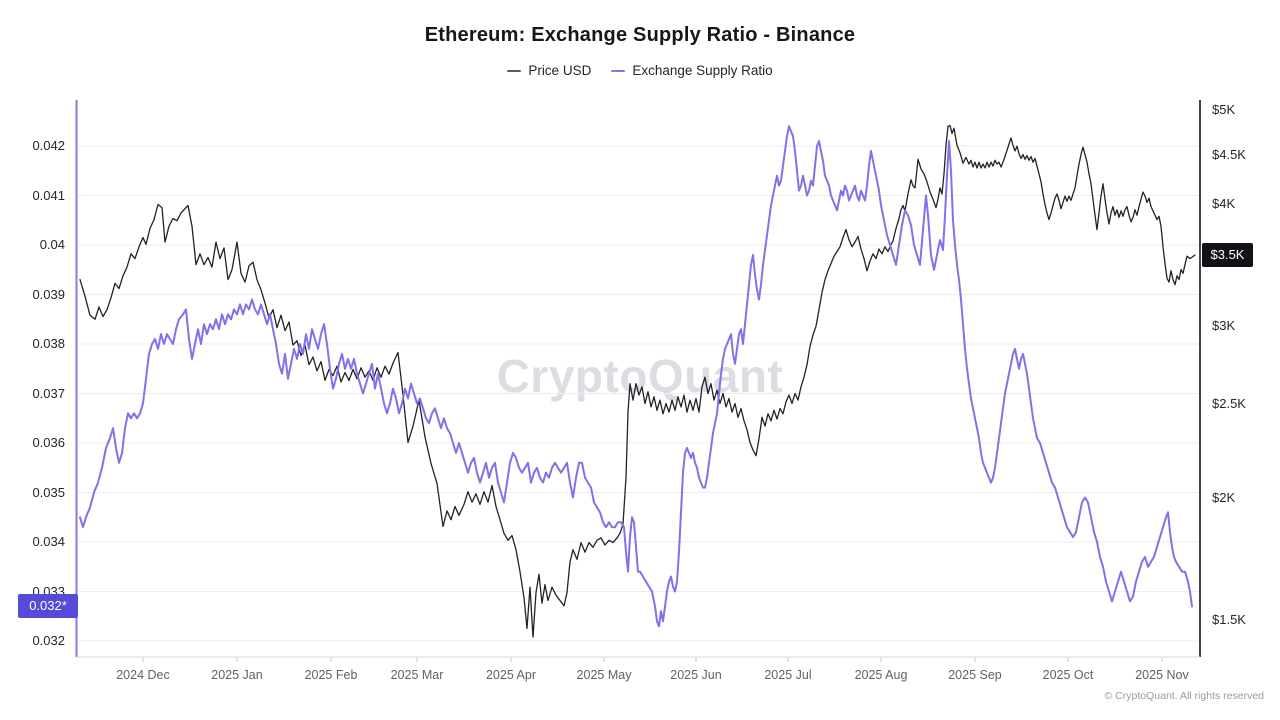  What do you see at coordinates (48, 606) in the screenshot?
I see `ratio-current-badge: 0.032*` at bounding box center [48, 606].